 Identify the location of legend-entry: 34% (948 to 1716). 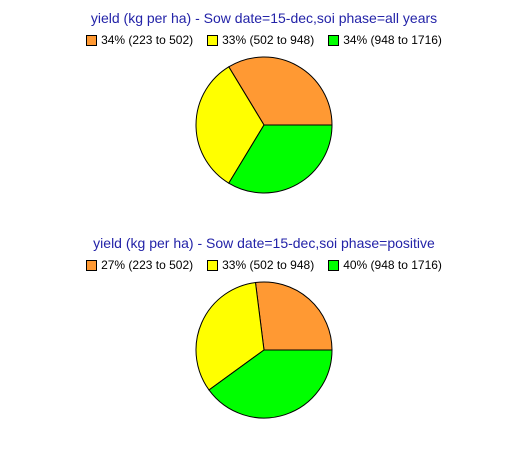
(385, 40).